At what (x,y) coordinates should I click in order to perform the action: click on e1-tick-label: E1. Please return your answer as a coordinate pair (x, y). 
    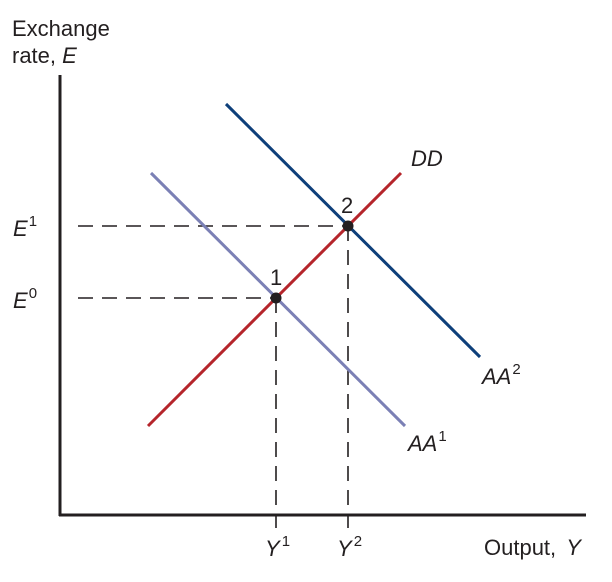
    Looking at the image, I should click on (25, 227).